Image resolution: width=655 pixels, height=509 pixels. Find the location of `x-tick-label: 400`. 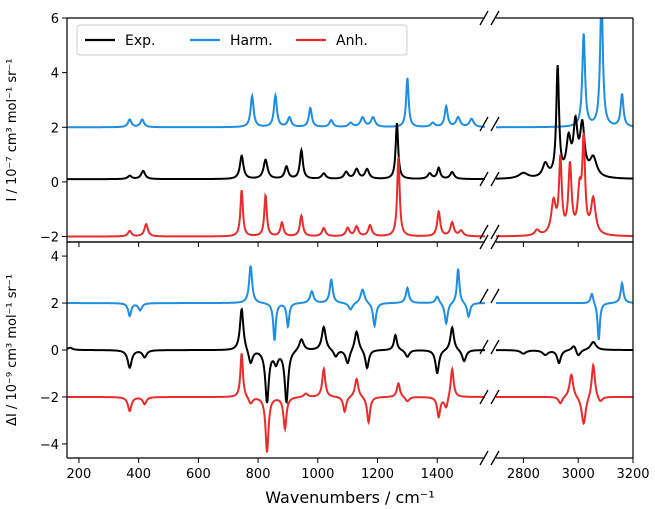

x-tick-label: 400 is located at coordinates (138, 474).